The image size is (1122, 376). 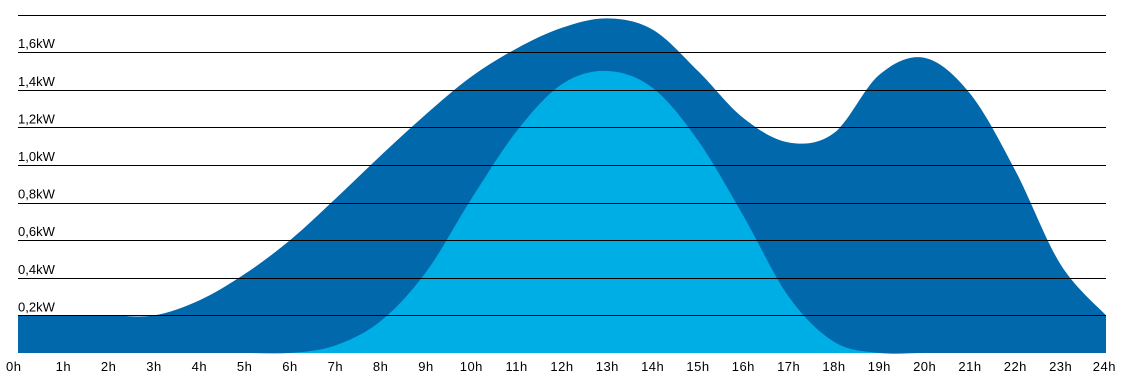 I want to click on x-tick-label: 16h, so click(x=743, y=366).